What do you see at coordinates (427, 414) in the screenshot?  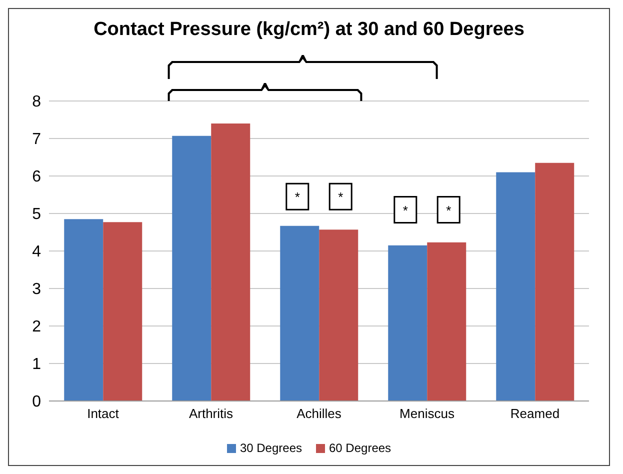 I see `x-tick-label: Meniscus` at bounding box center [427, 414].